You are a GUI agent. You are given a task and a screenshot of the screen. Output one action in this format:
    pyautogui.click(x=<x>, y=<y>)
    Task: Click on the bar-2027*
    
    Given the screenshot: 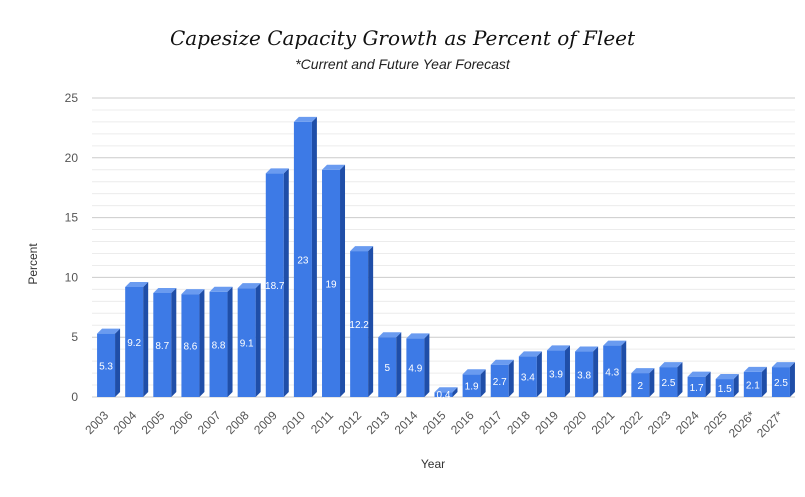 What is the action you would take?
    pyautogui.click(x=783, y=379)
    